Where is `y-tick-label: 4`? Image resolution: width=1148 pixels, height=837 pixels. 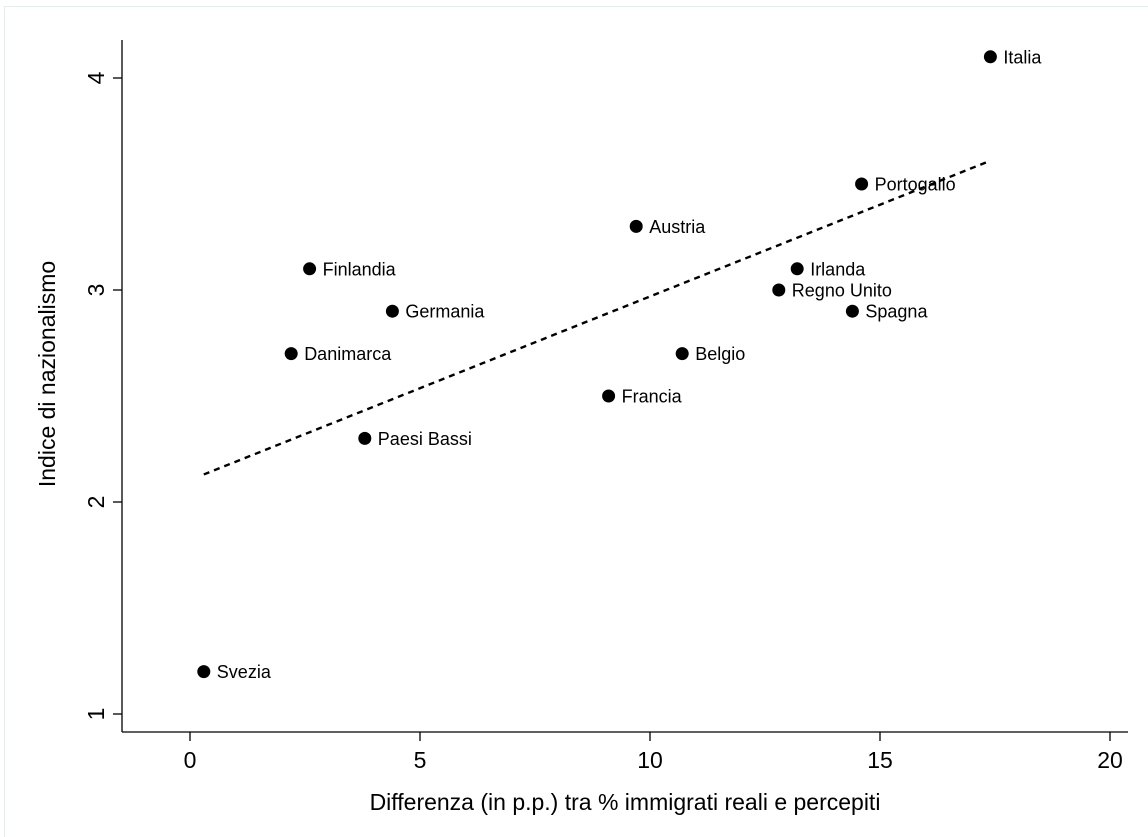 y-tick-label: 4 is located at coordinates (96, 77).